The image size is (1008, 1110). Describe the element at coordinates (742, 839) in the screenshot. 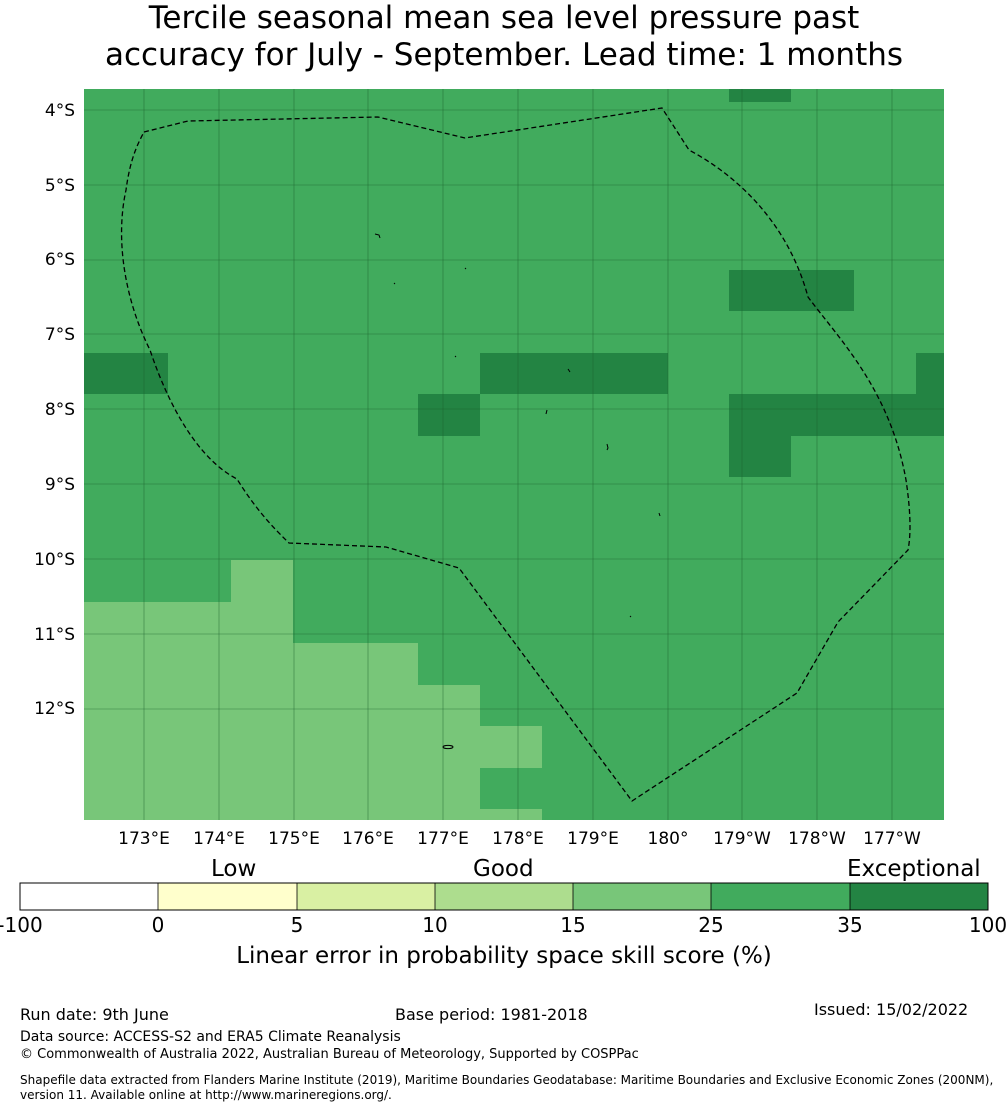

I see `lon-label: 179°W` at that location.